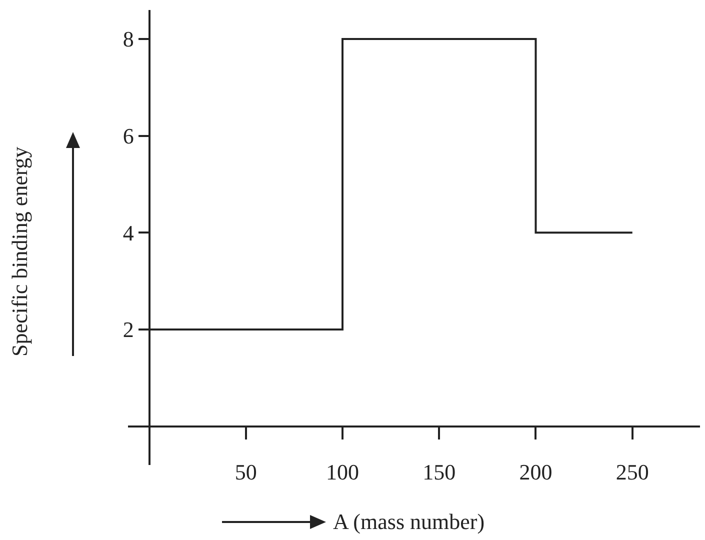 The height and width of the screenshot is (540, 705). Describe the element at coordinates (342, 472) in the screenshot. I see `x-tick-label: 100` at that location.